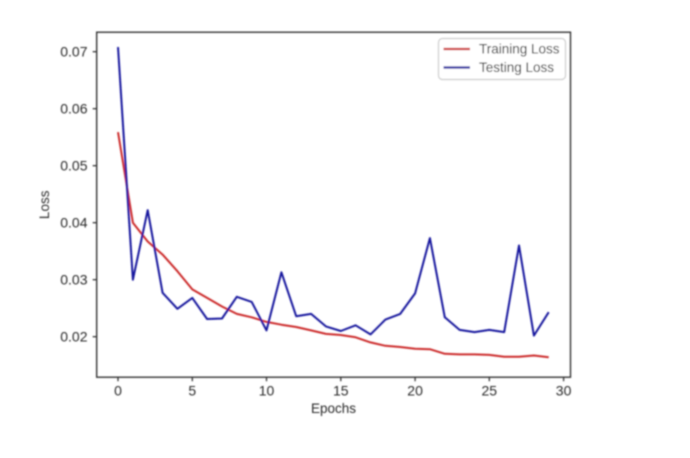 The image size is (690, 458). What do you see at coordinates (516, 67) in the screenshot?
I see `svg-text: Testing Loss` at bounding box center [516, 67].